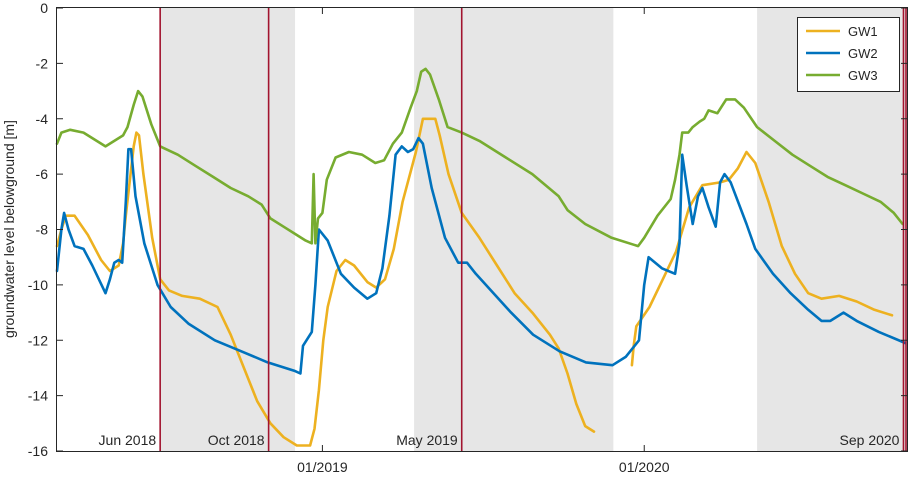 The image size is (911, 477). I want to click on y-tick-label-4: -8, so click(42, 230).